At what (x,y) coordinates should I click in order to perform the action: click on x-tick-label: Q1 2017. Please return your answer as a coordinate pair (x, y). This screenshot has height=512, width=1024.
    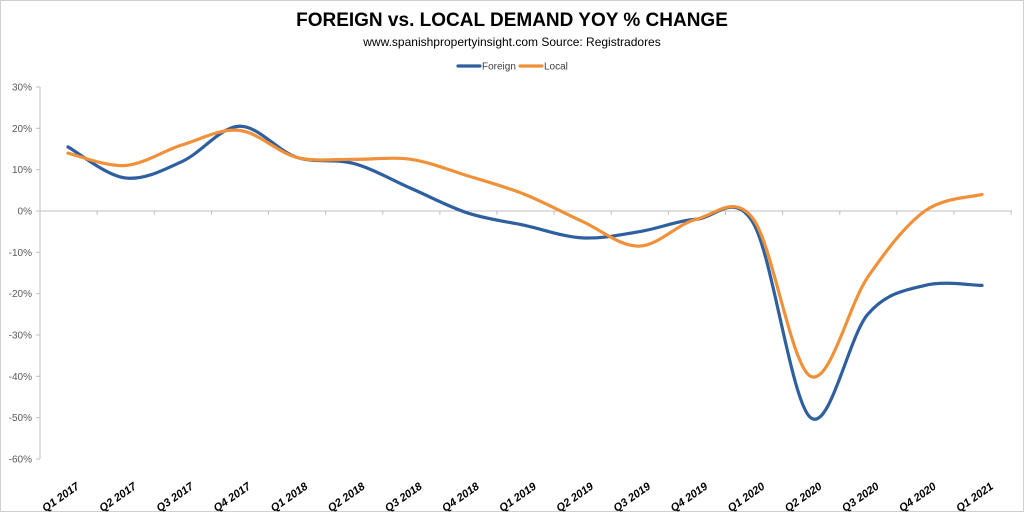
    Looking at the image, I should click on (61, 496).